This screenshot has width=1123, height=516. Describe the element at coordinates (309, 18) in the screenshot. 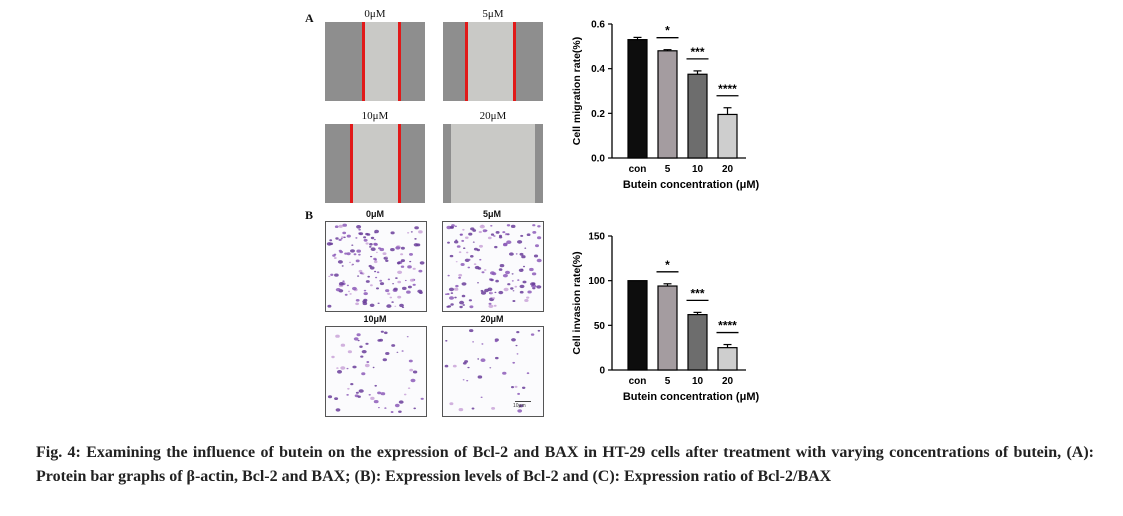

I see `panel-a-letter: A` at that location.